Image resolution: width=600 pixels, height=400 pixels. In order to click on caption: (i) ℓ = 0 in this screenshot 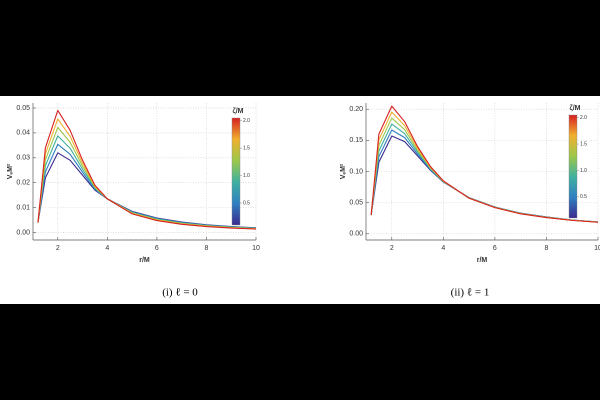, I will do `click(180, 293)`.